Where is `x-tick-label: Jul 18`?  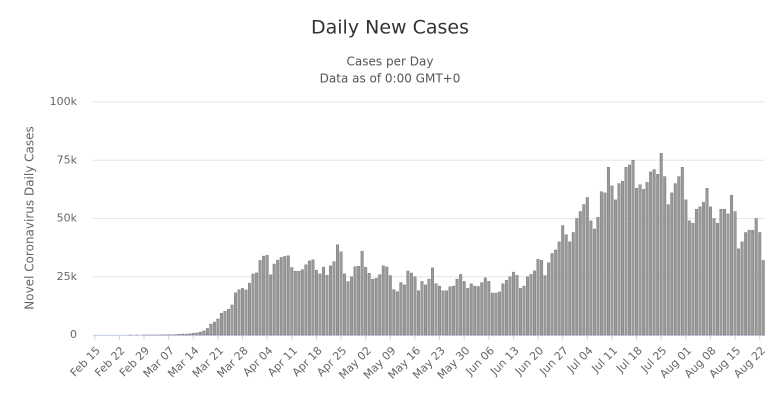
x-tick-label: Jul 18 is located at coordinates (629, 360).